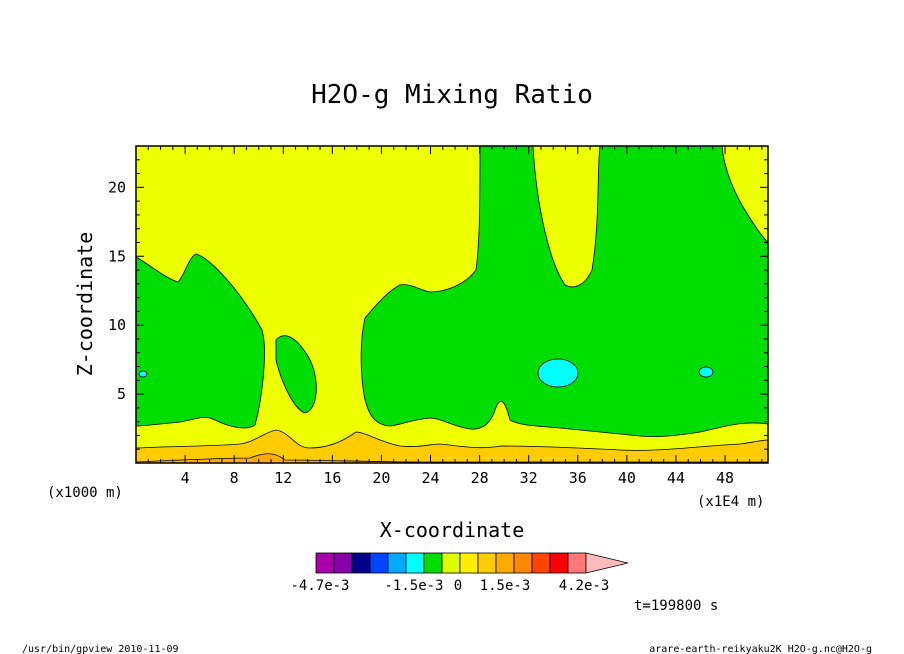 The height and width of the screenshot is (654, 904). What do you see at coordinates (584, 586) in the screenshot?
I see `colorbar-tick-label: 4.2e-3` at bounding box center [584, 586].